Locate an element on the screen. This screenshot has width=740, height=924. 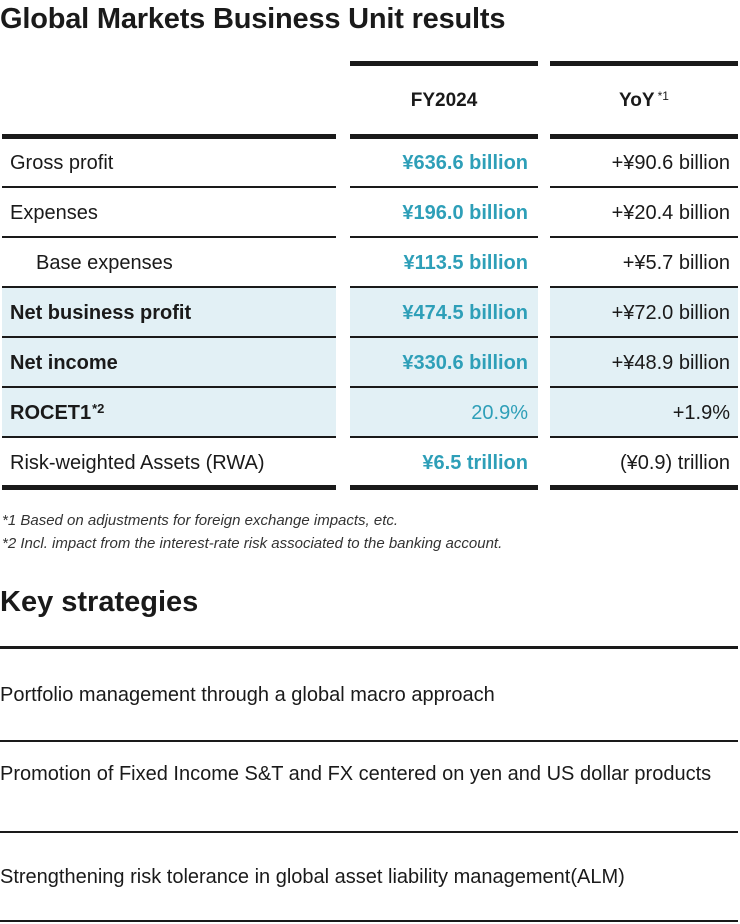
fy-column-header-rule is located at coordinates (444, 136).